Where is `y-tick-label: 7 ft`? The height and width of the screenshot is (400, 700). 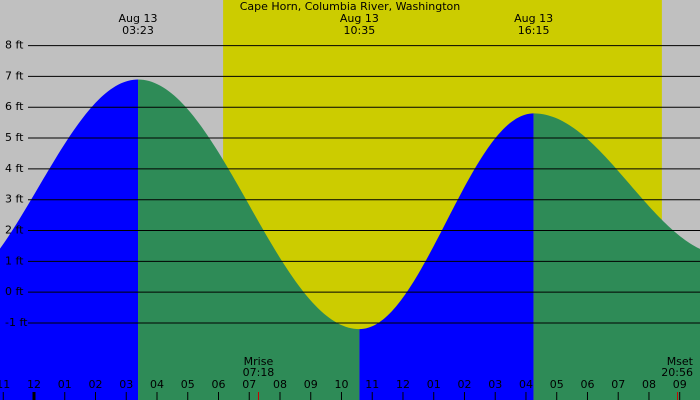
y-tick-label: 7 ft is located at coordinates (14, 75).